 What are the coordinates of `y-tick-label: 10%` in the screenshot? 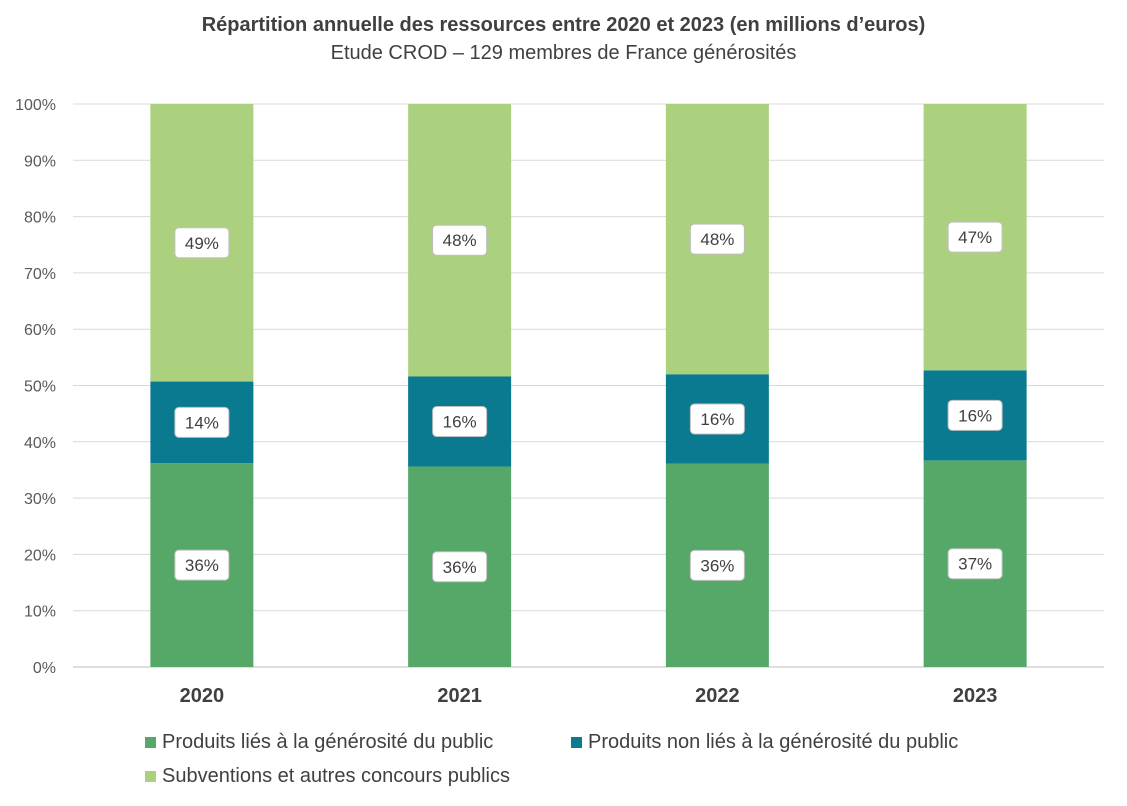 It's located at (40, 612).